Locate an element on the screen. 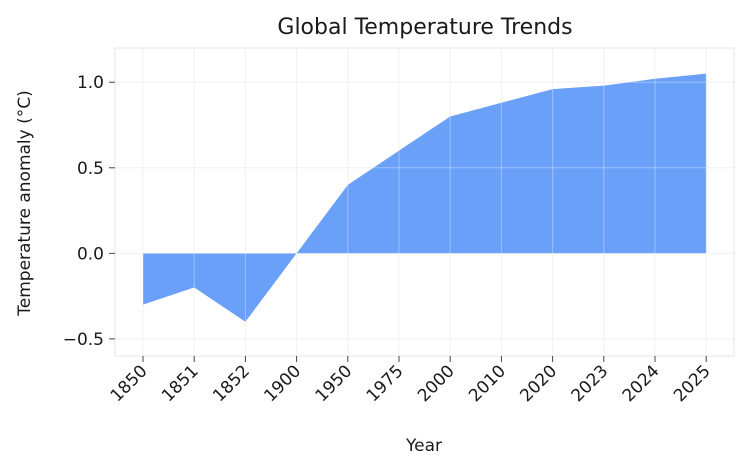  chart-title: Global Temperature Trends is located at coordinates (424, 27).